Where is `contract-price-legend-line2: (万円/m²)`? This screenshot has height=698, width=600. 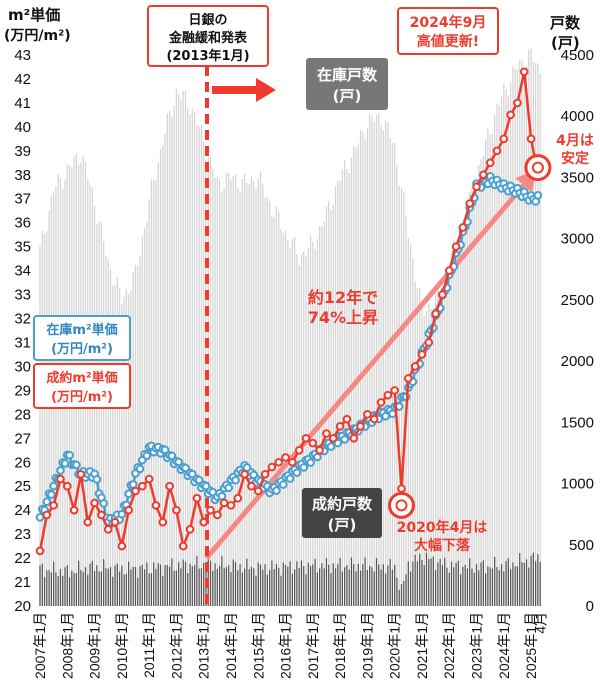
contract-price-legend-line2: (万円/m²) is located at coordinates (82, 397).